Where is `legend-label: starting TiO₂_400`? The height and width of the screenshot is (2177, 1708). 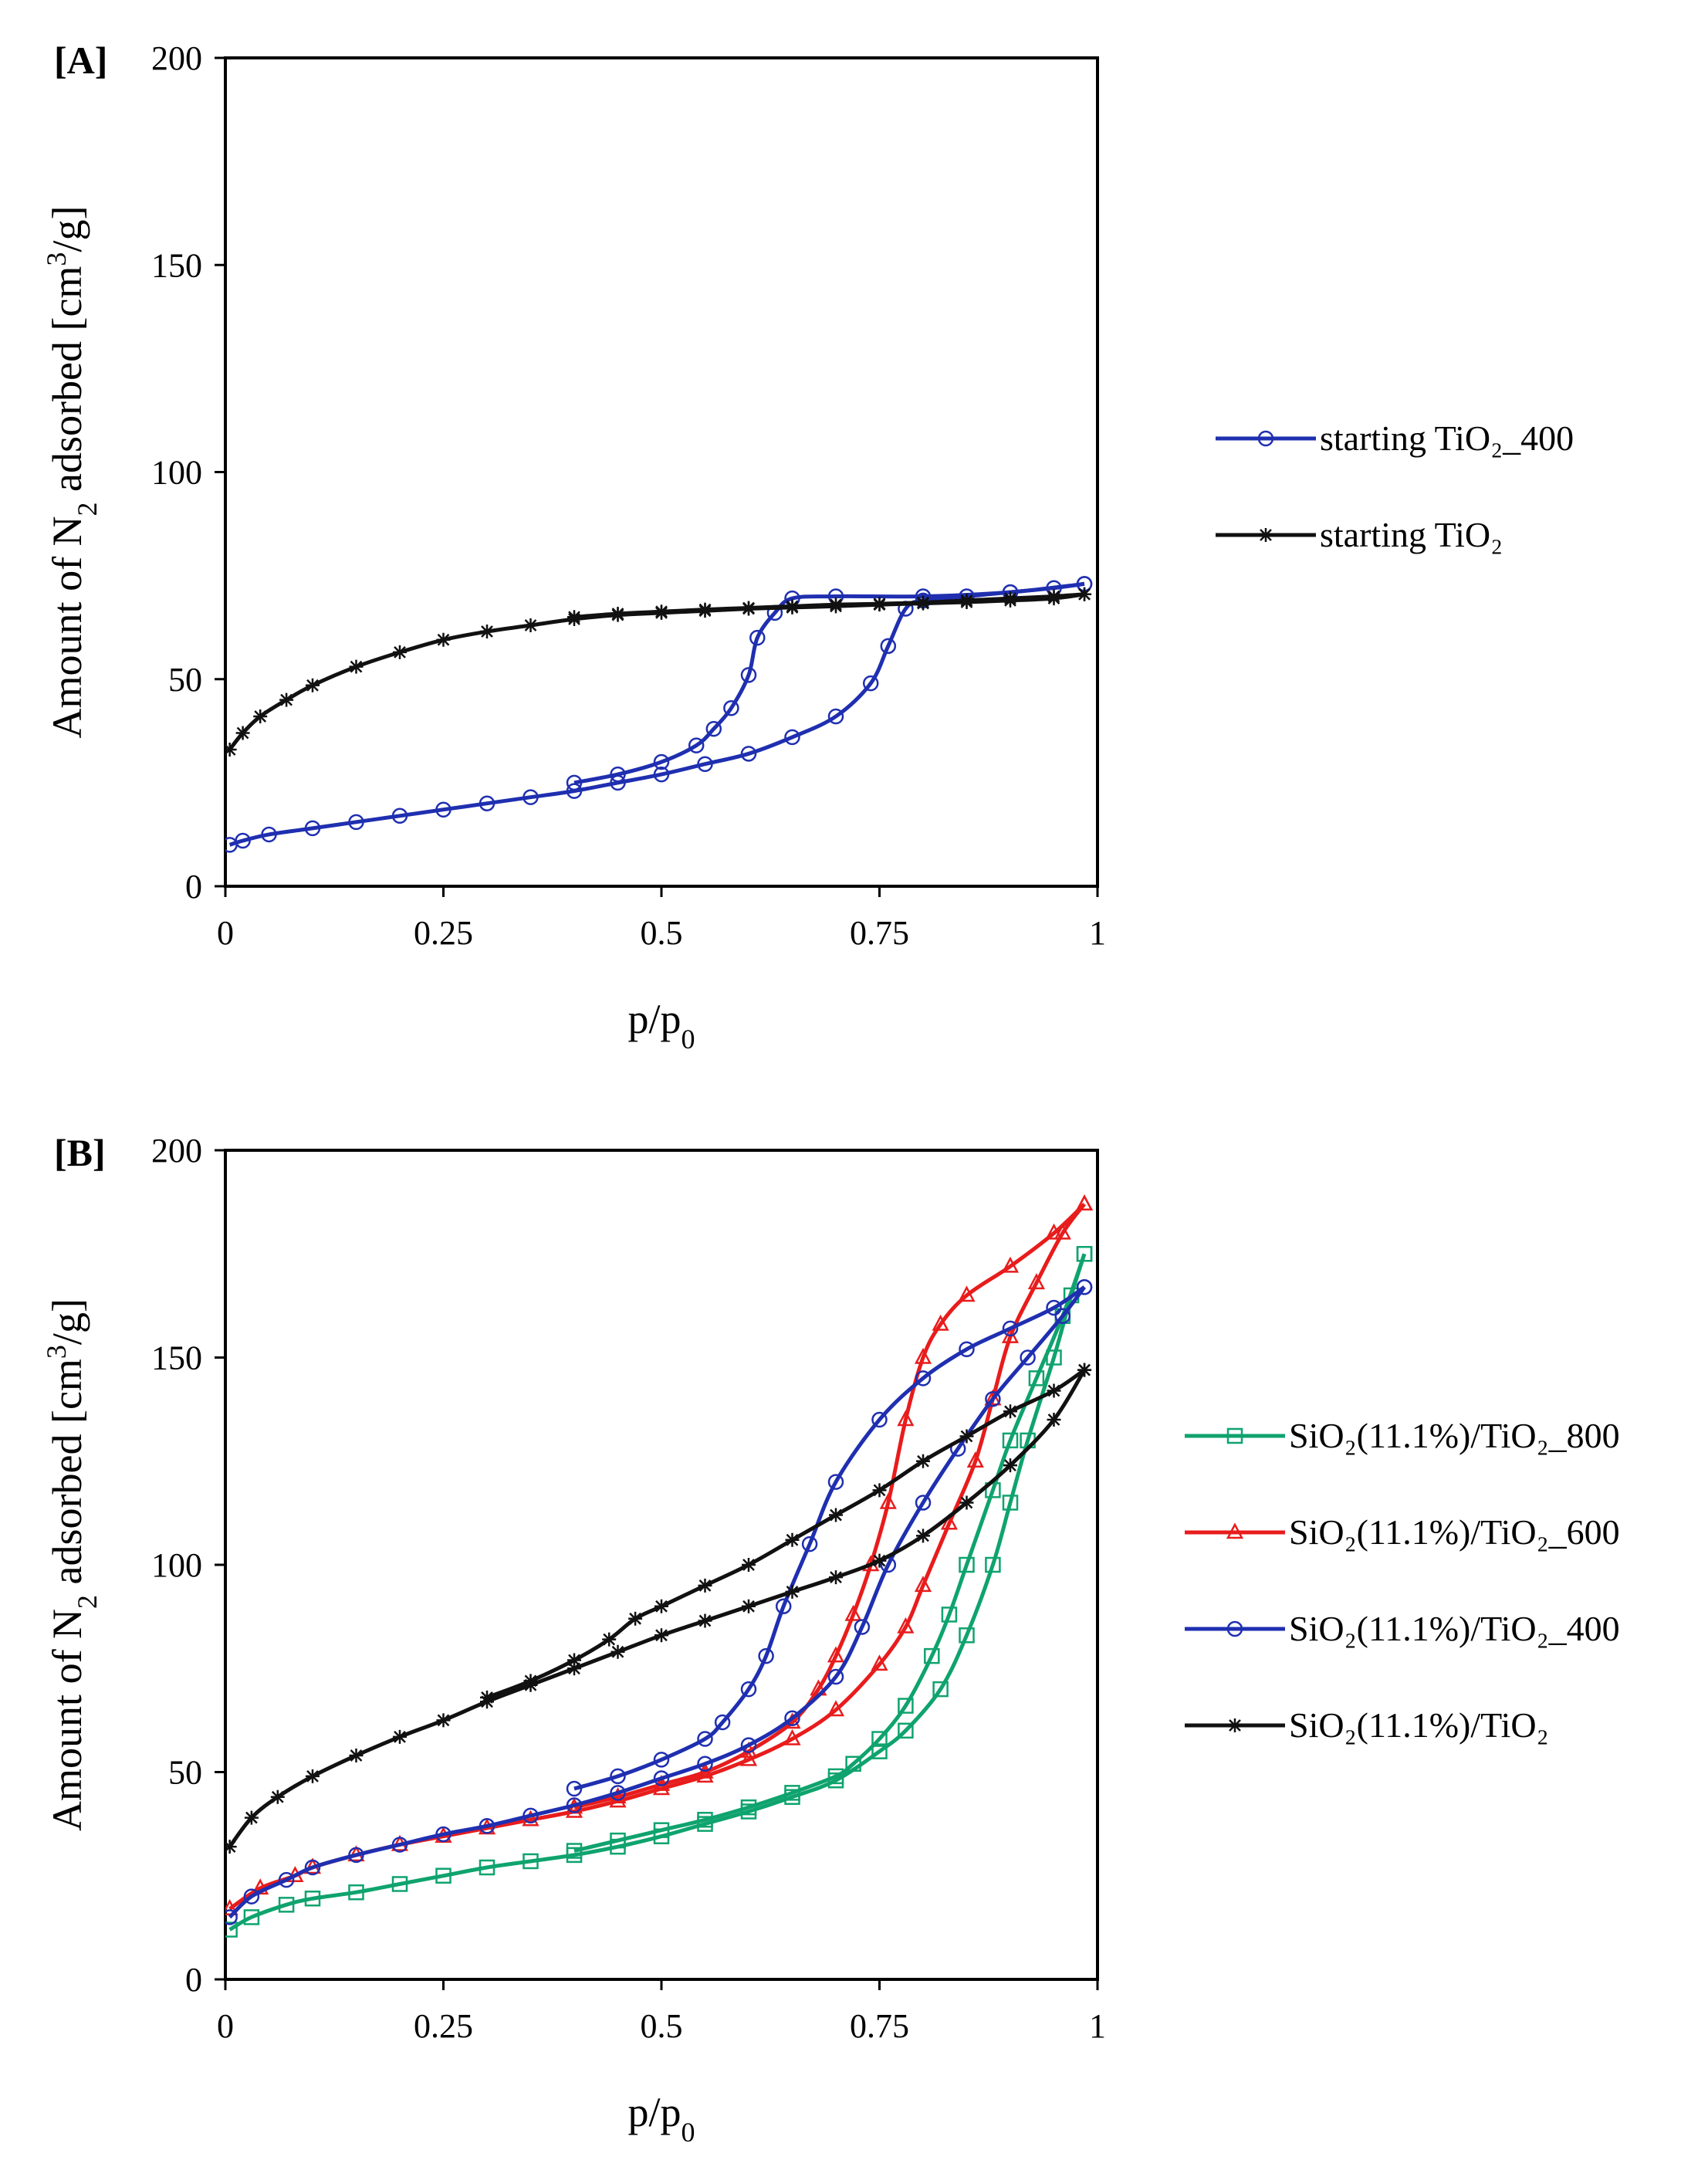 legend-label: starting TiO₂_400 is located at coordinates (1447, 438).